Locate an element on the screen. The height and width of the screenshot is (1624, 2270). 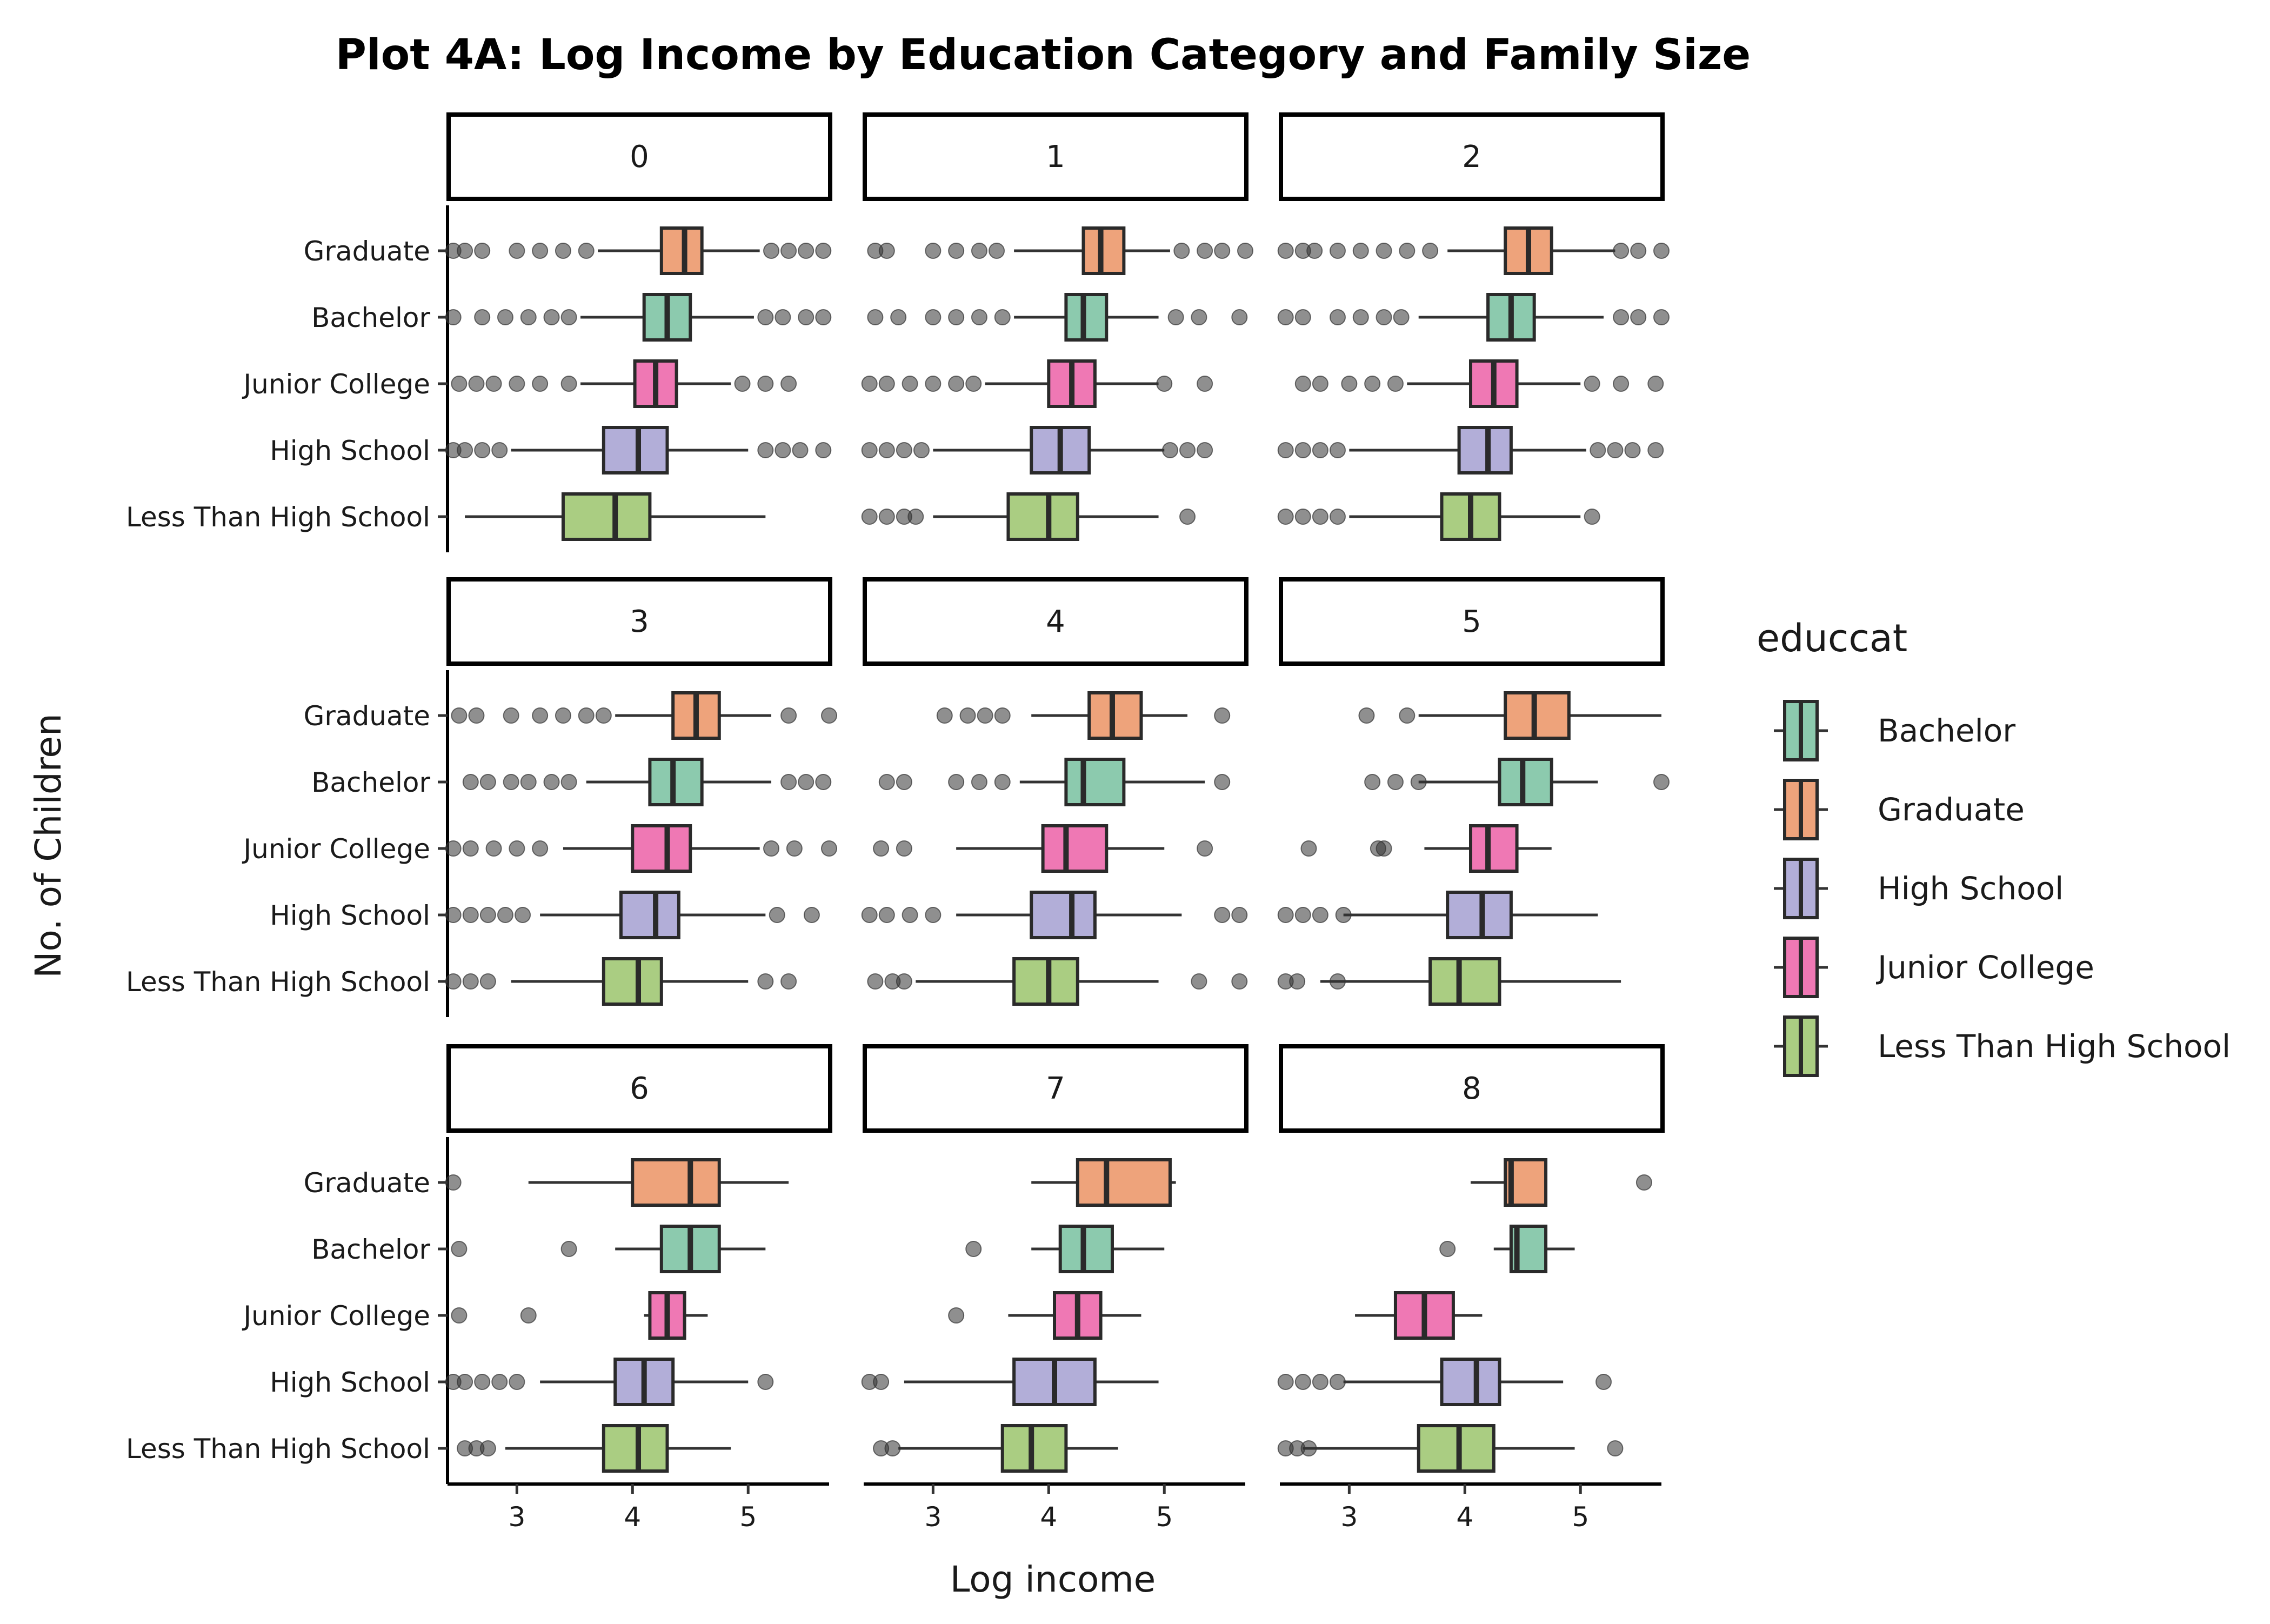
boxplot-junior-college: Junior College is located at coordinates (519, 383).